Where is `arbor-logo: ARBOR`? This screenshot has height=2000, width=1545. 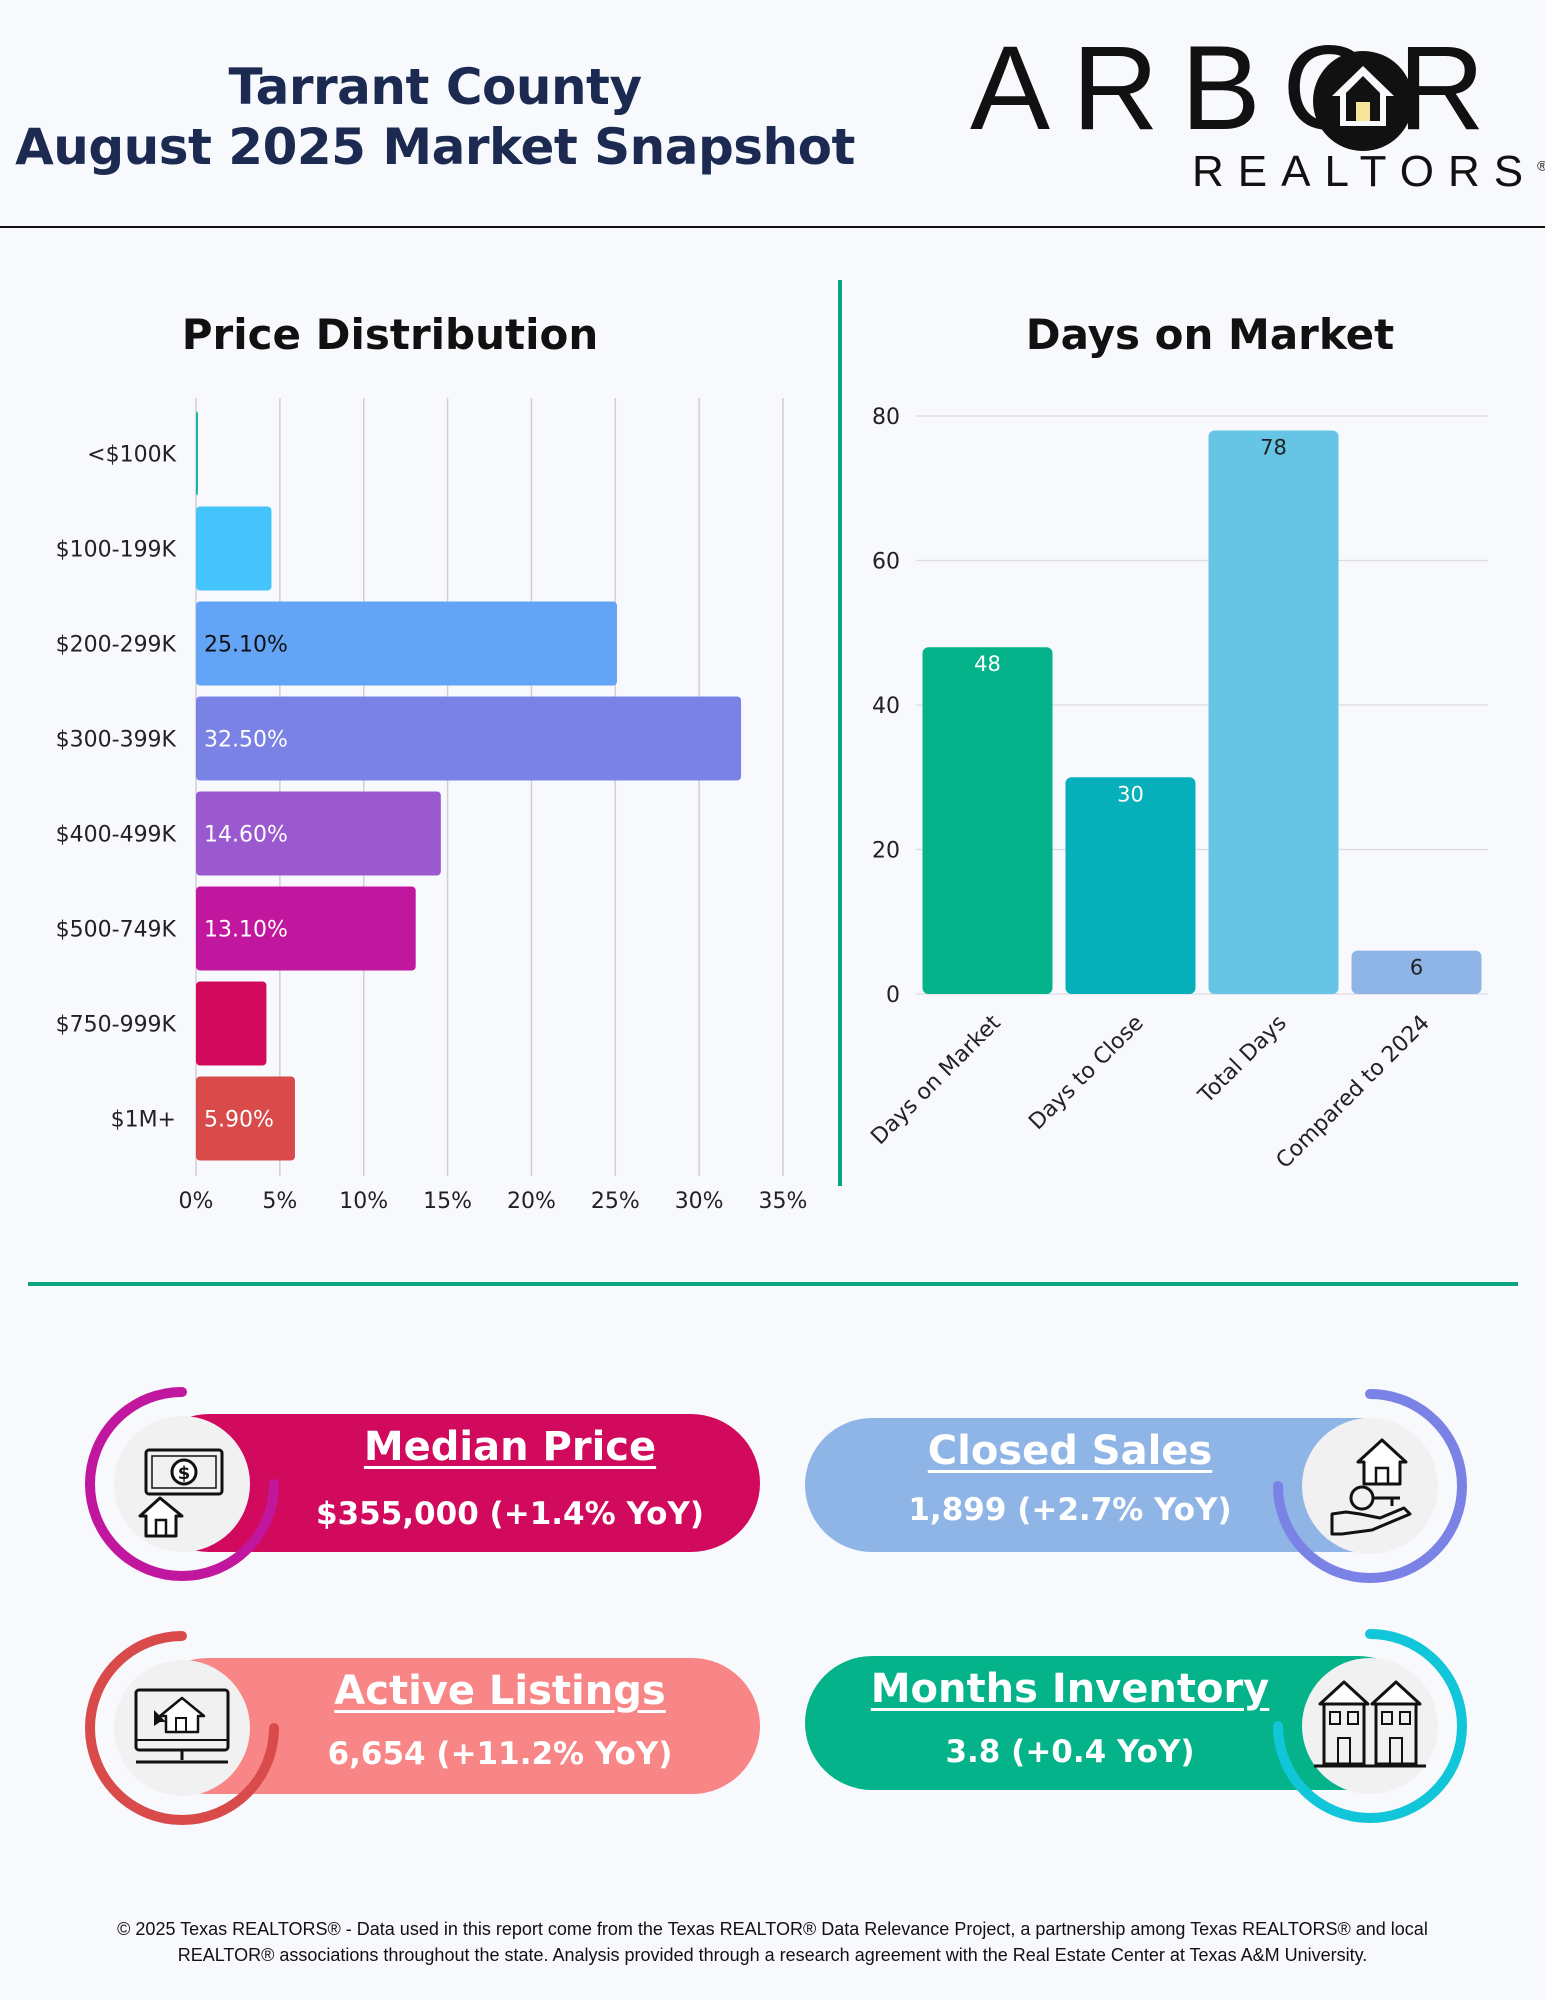 arbor-logo: ARBOR is located at coordinates (1238, 88).